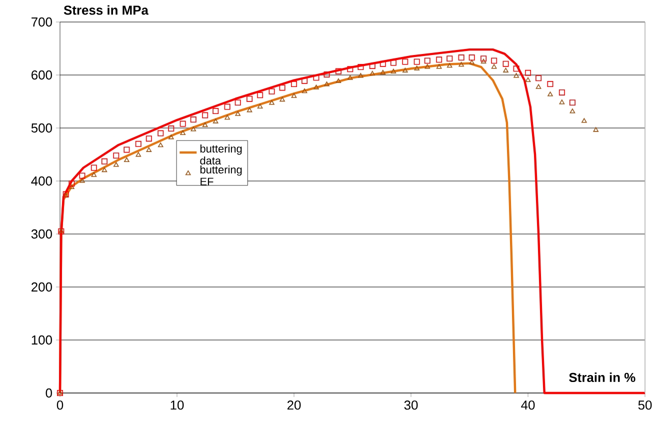  Describe the element at coordinates (294, 405) in the screenshot. I see `x-tick-label: 20` at that location.